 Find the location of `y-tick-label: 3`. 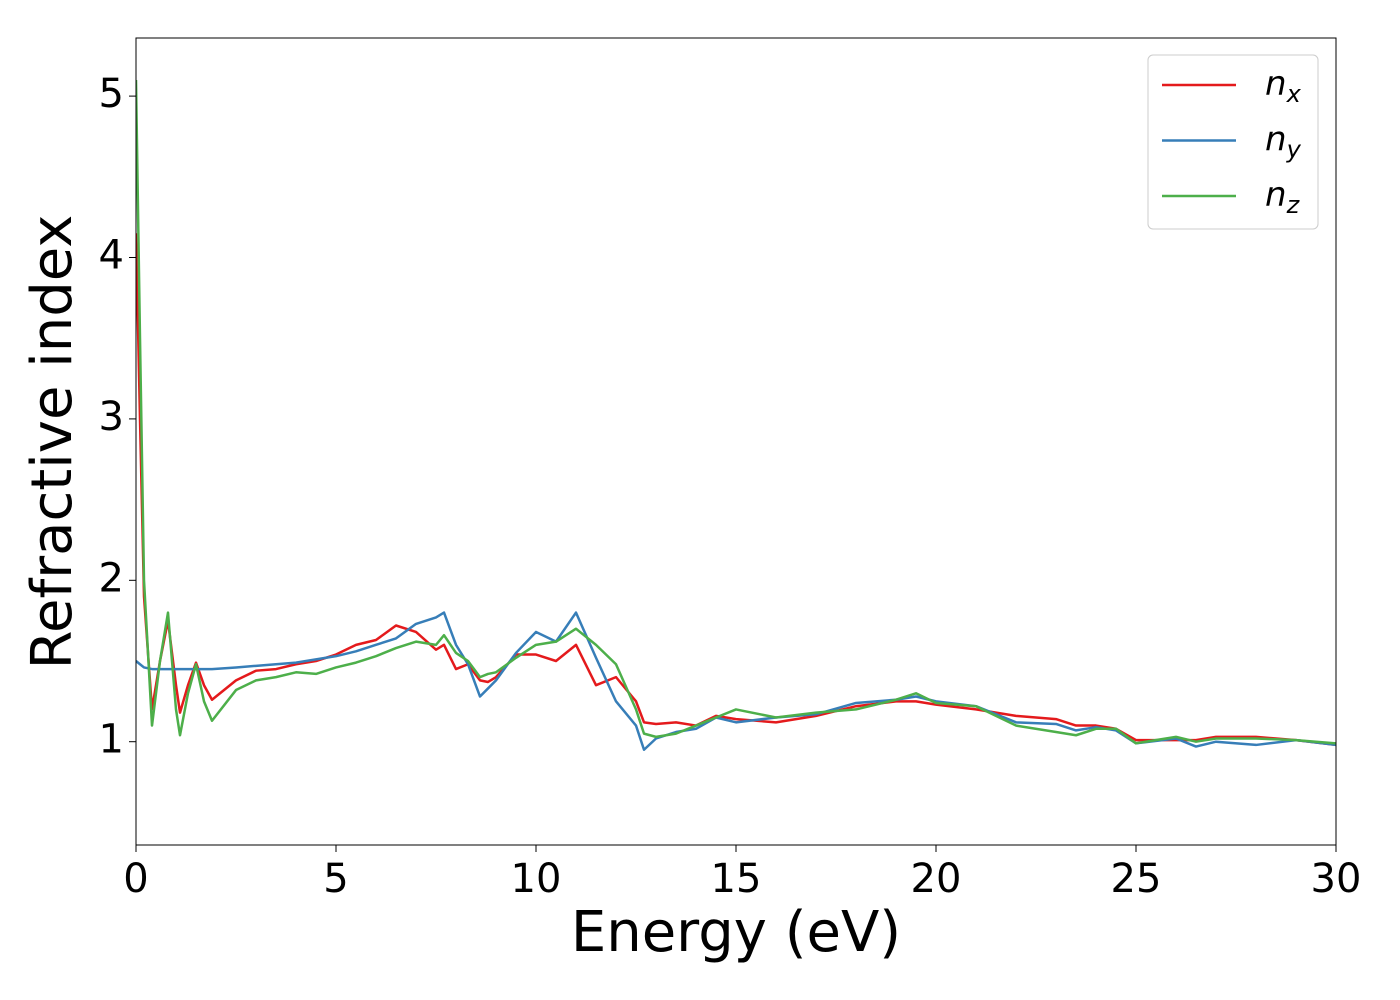

y-tick-label: 3 is located at coordinates (111, 417).